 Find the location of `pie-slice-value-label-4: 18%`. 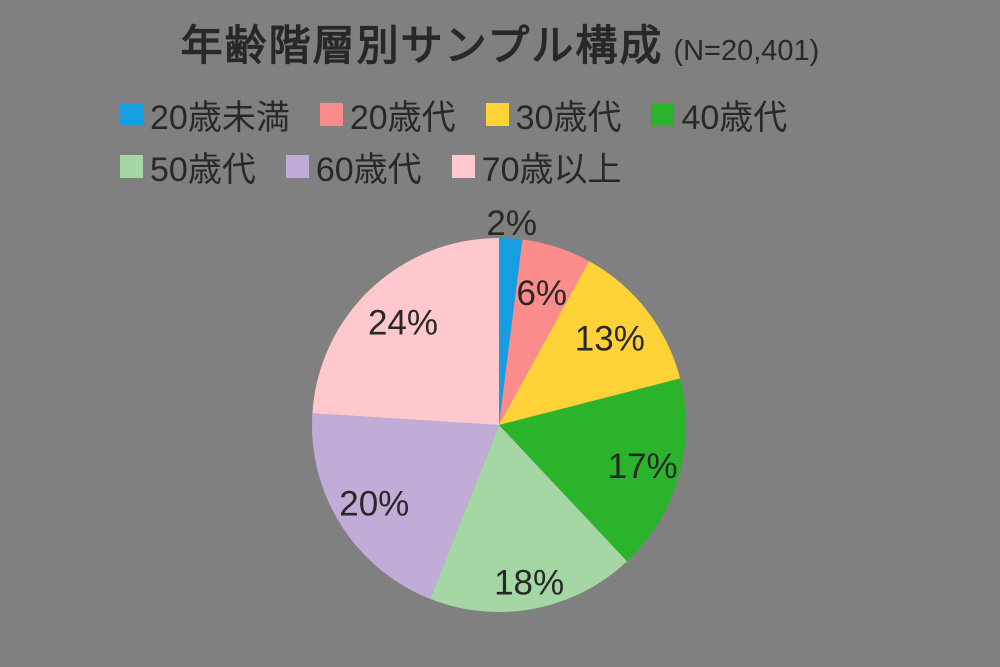

pie-slice-value-label-4: 18% is located at coordinates (529, 582).